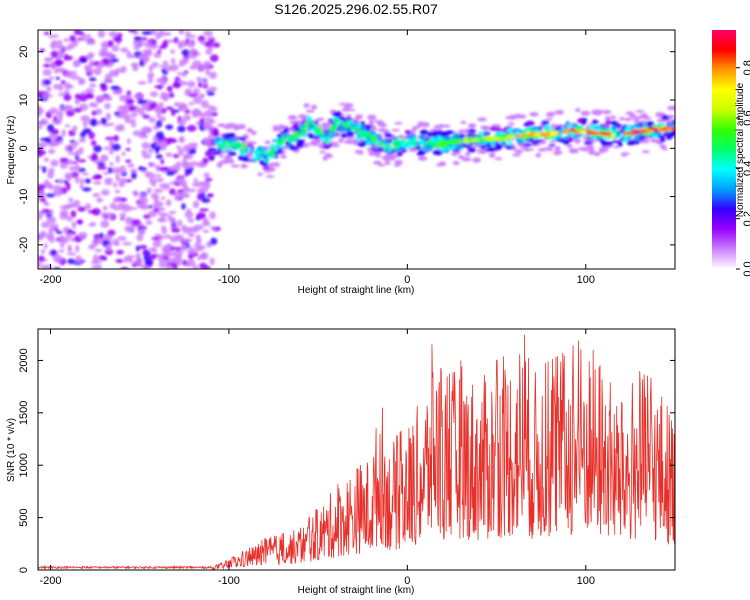 This screenshot has height=600, width=750. What do you see at coordinates (356, 590) in the screenshot?
I see `snr-x-label: Height of straight line (km)` at bounding box center [356, 590].